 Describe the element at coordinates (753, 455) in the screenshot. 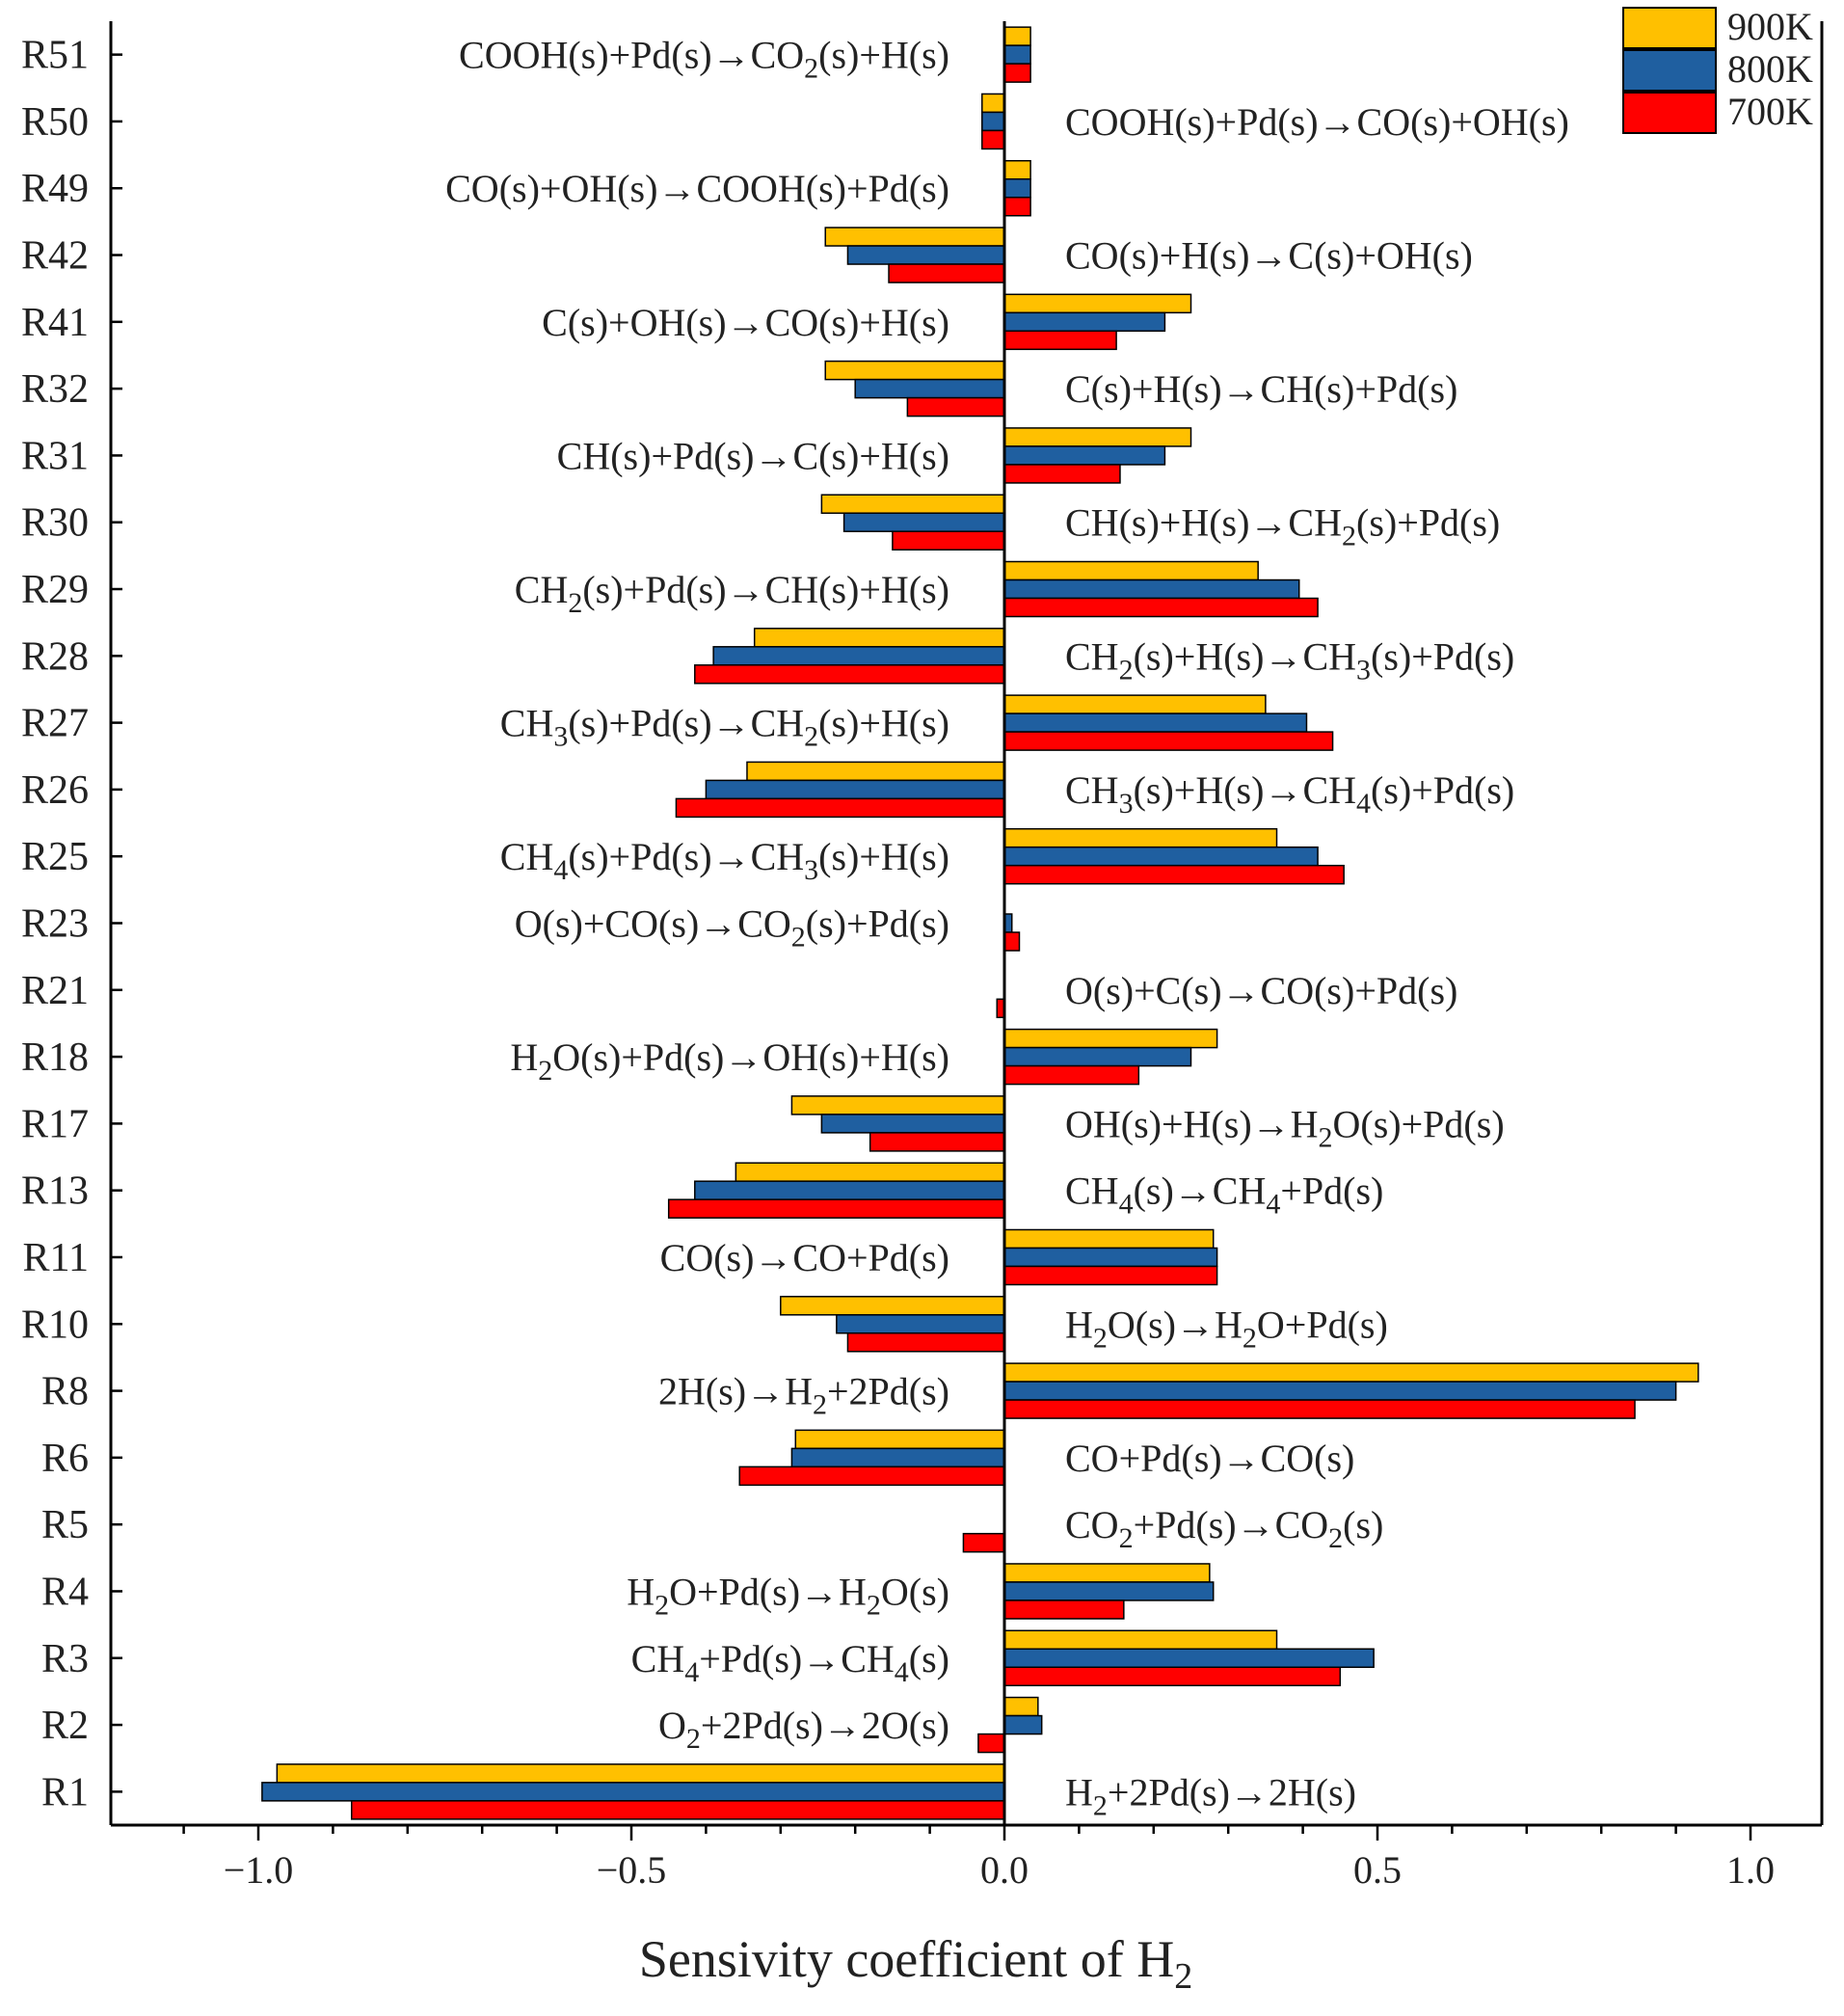

I see `reaction-text-part: CH(s)+Pd(s)→C(s)+H(s)` at that location.